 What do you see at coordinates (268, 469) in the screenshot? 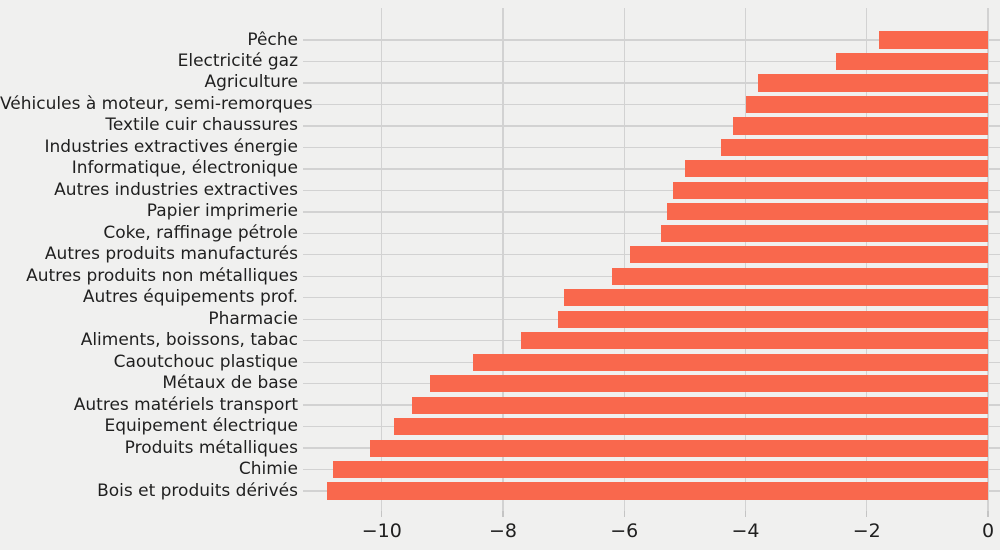
I see `category-label: Chimie` at bounding box center [268, 469].